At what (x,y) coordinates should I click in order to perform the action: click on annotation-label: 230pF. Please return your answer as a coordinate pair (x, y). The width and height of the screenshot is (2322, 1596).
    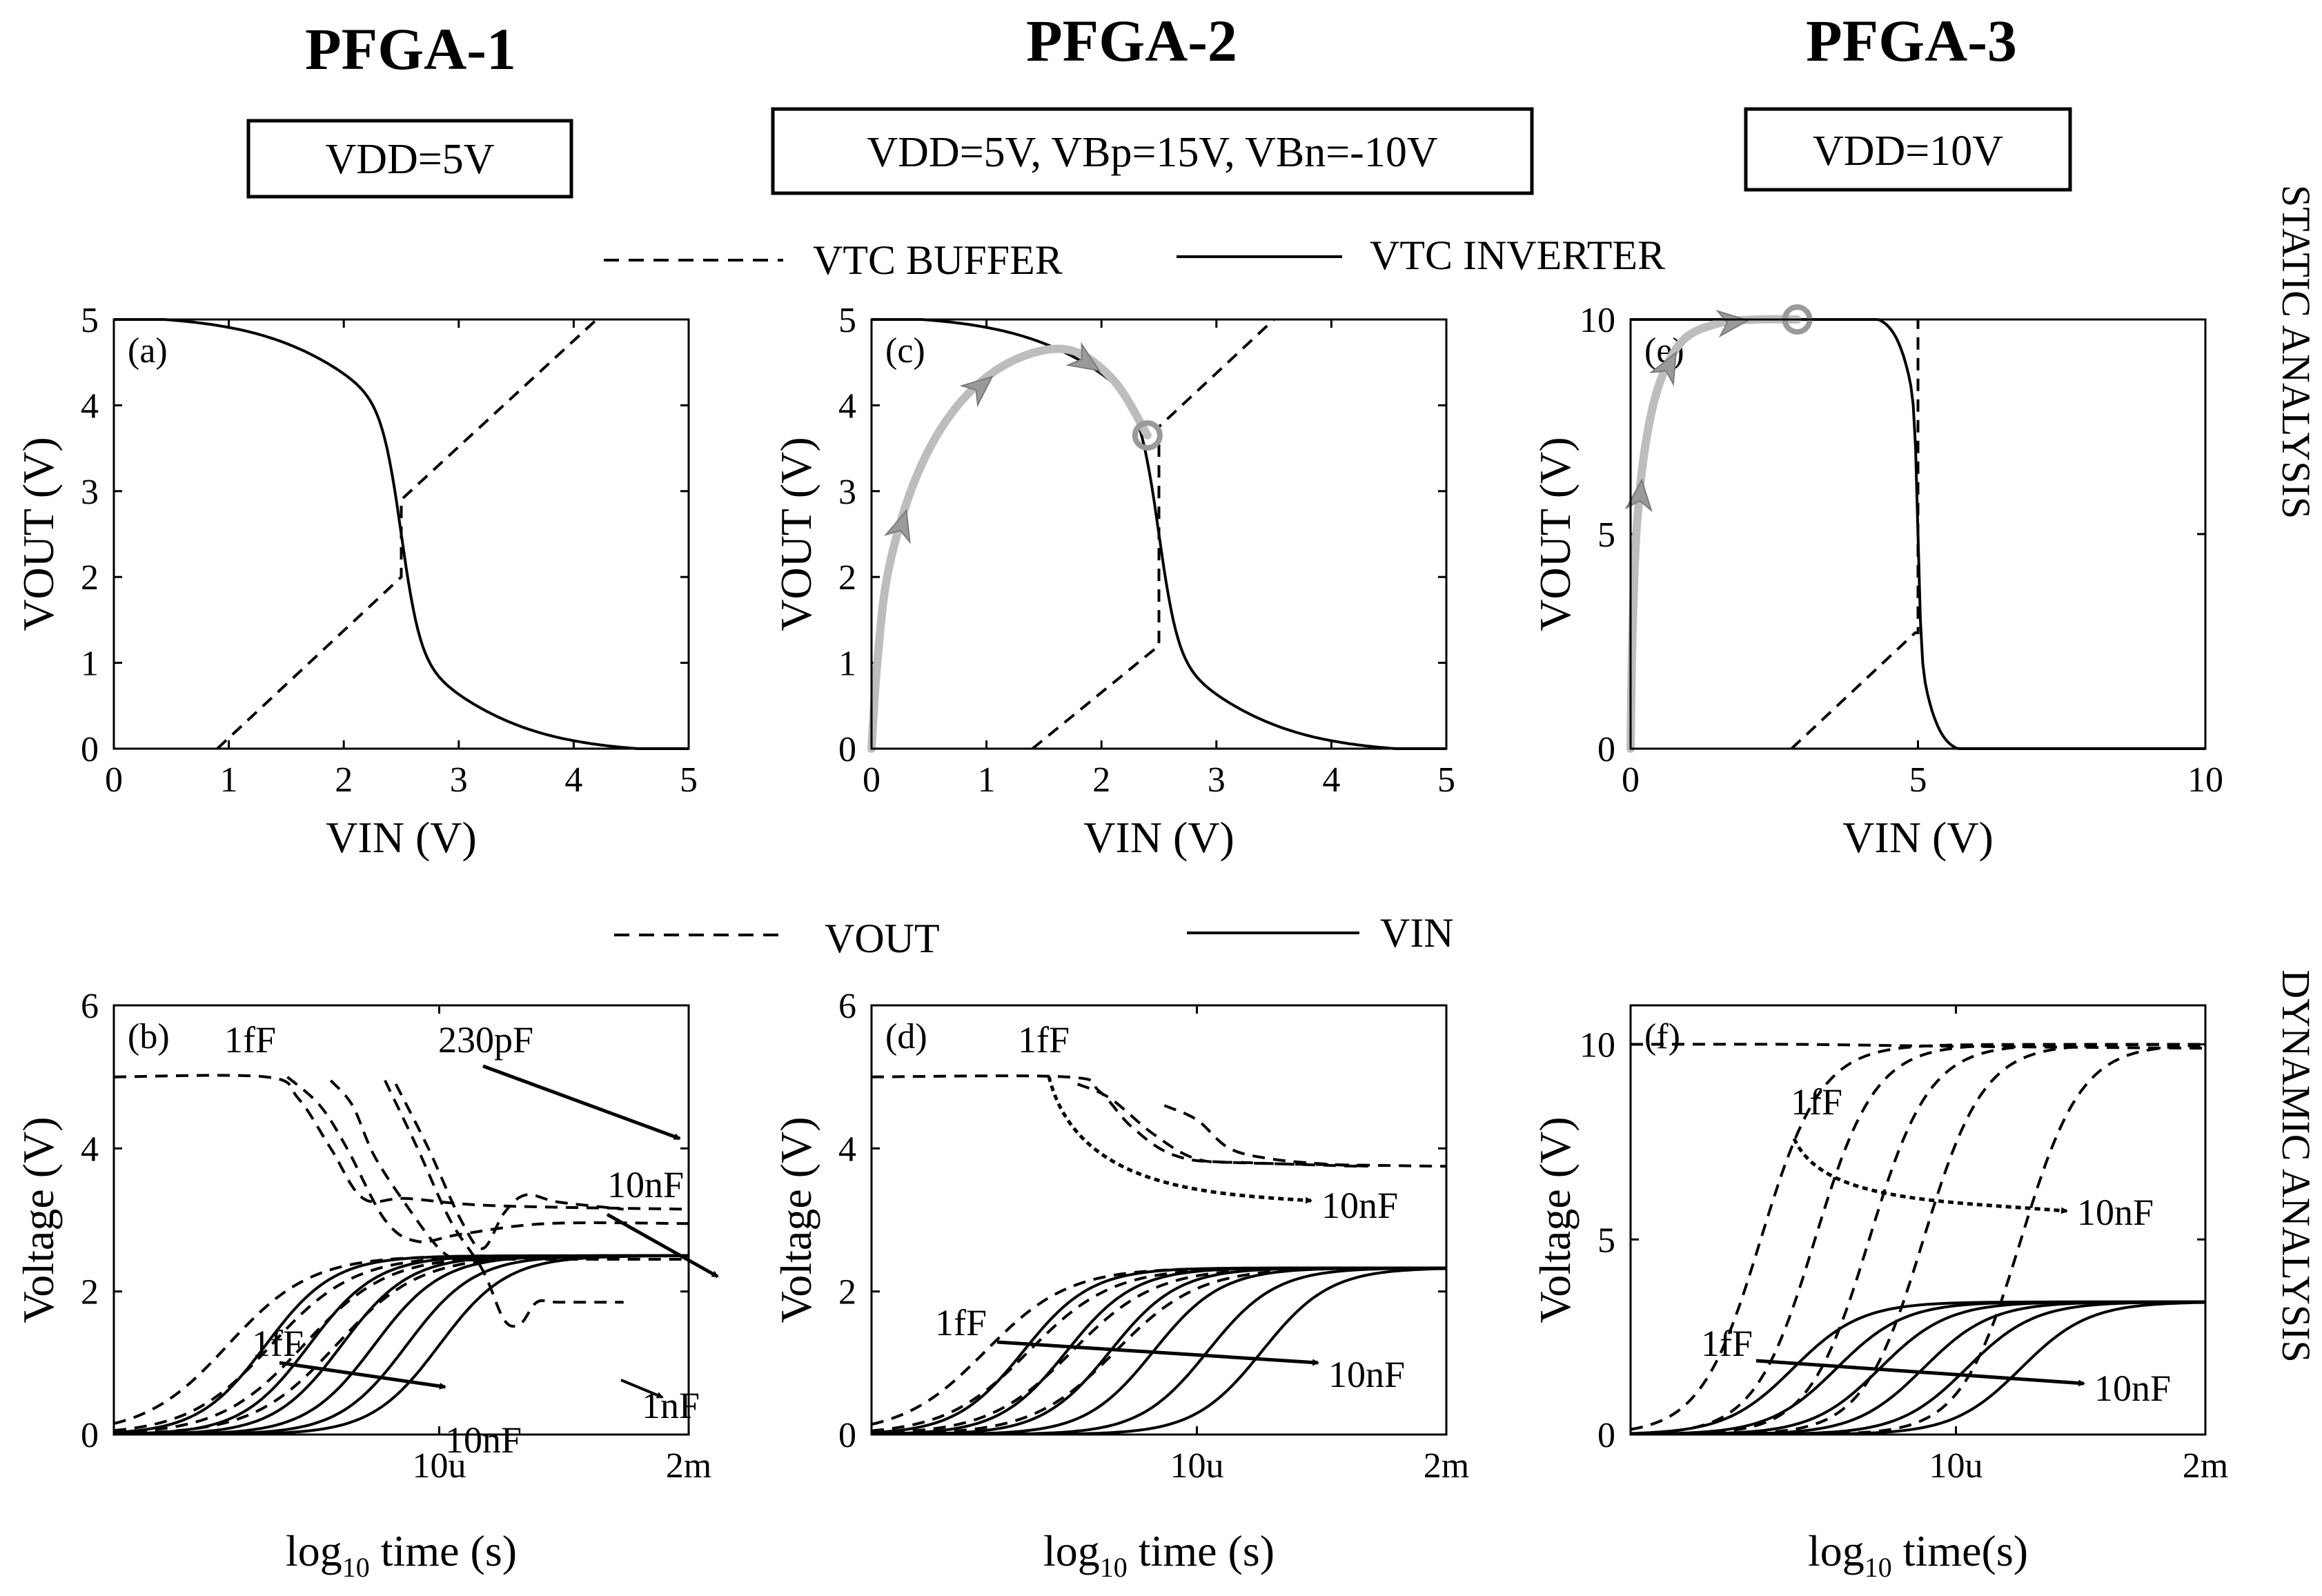
    Looking at the image, I should click on (485, 1040).